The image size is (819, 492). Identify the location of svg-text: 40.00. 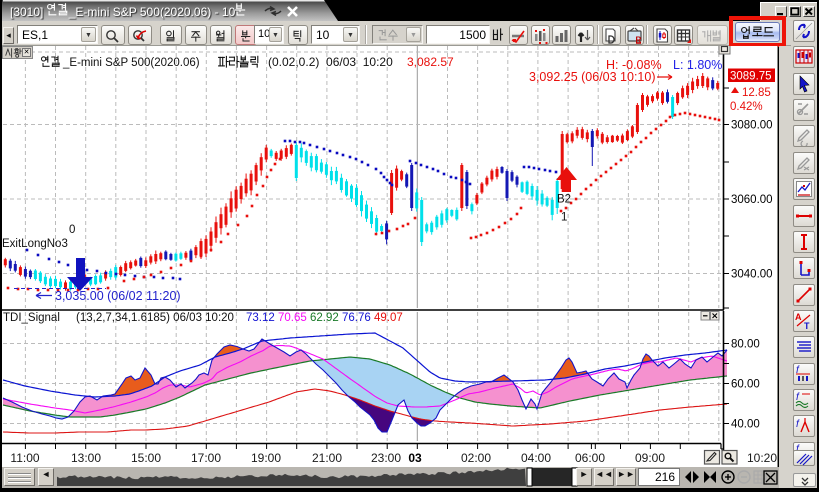
(745, 425).